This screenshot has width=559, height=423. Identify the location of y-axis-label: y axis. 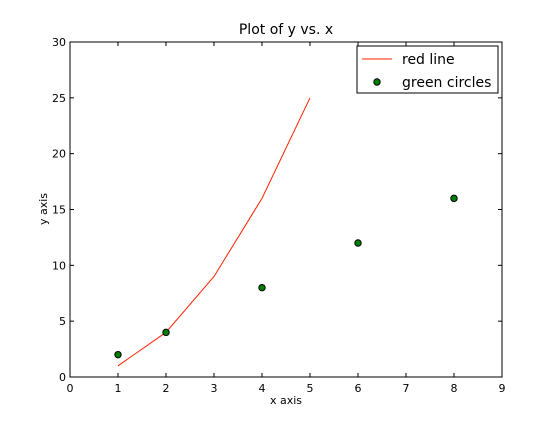
(43, 209).